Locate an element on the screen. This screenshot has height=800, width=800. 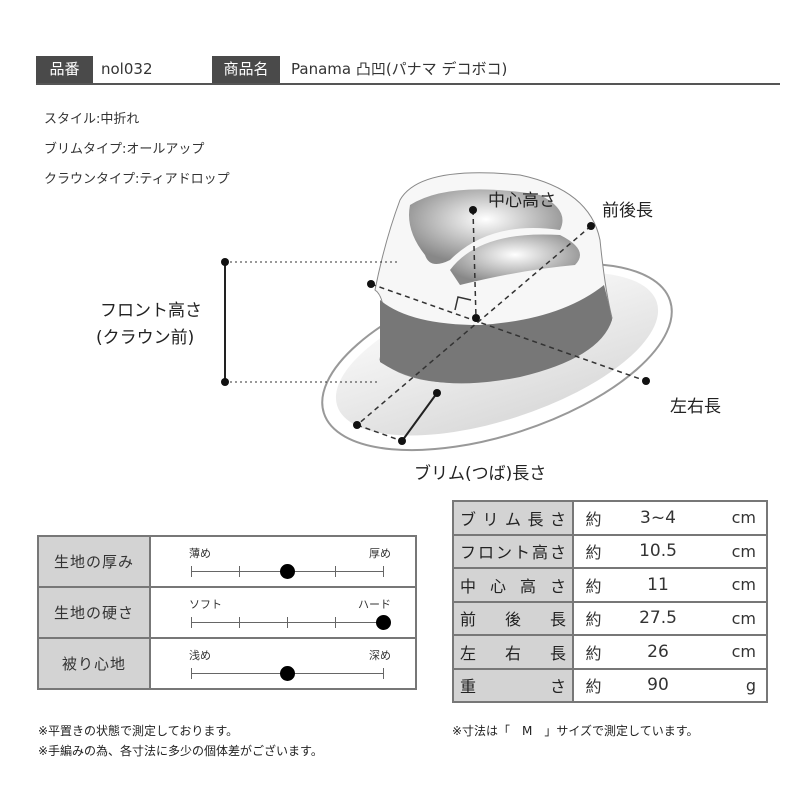
size-label: フロント高さ is located at coordinates (513, 551).